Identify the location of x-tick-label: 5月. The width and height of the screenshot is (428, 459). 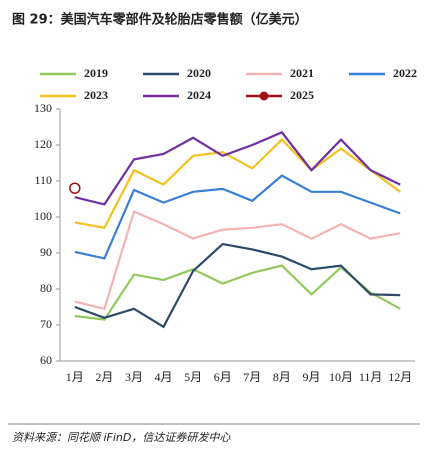
(193, 377).